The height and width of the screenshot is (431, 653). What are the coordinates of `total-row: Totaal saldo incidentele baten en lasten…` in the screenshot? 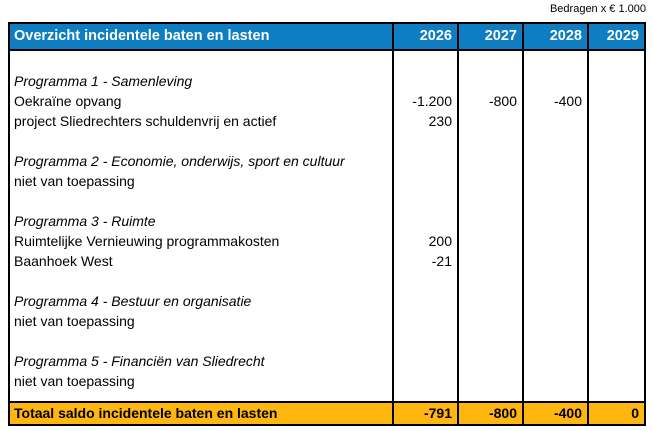 It's located at (327, 412).